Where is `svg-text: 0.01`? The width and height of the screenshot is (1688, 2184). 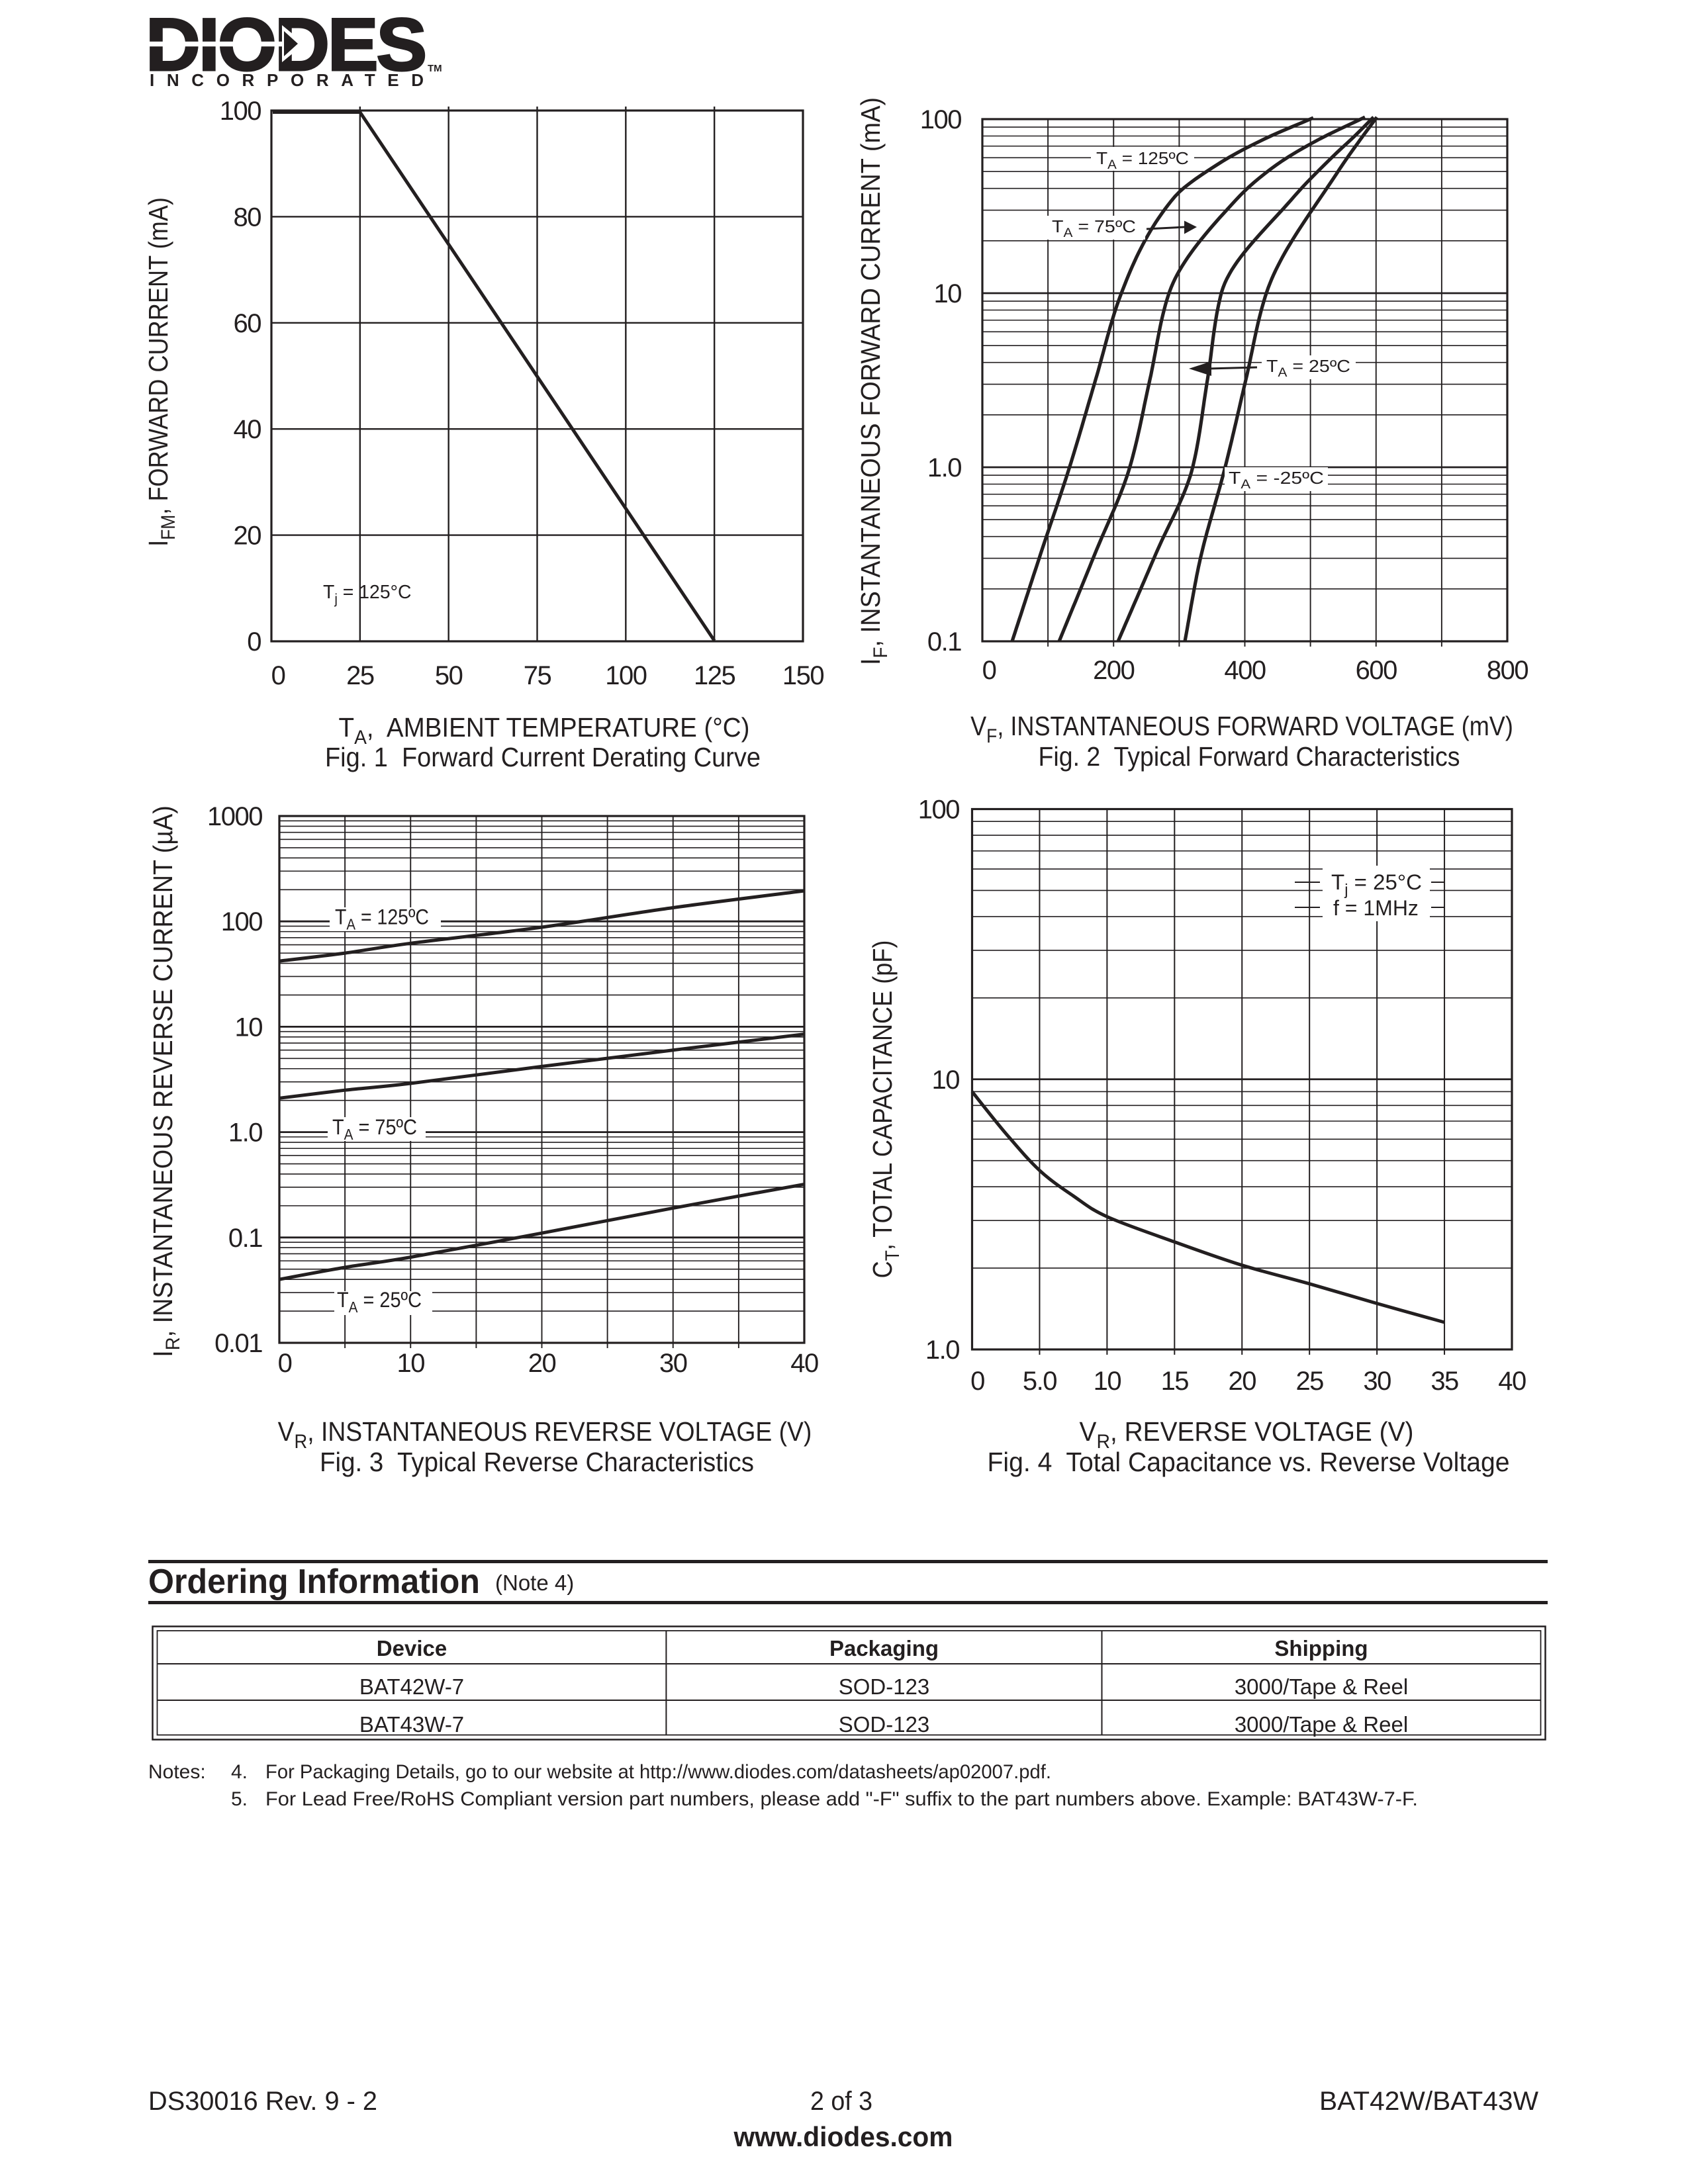
svg-text: 0.01 is located at coordinates (238, 1343).